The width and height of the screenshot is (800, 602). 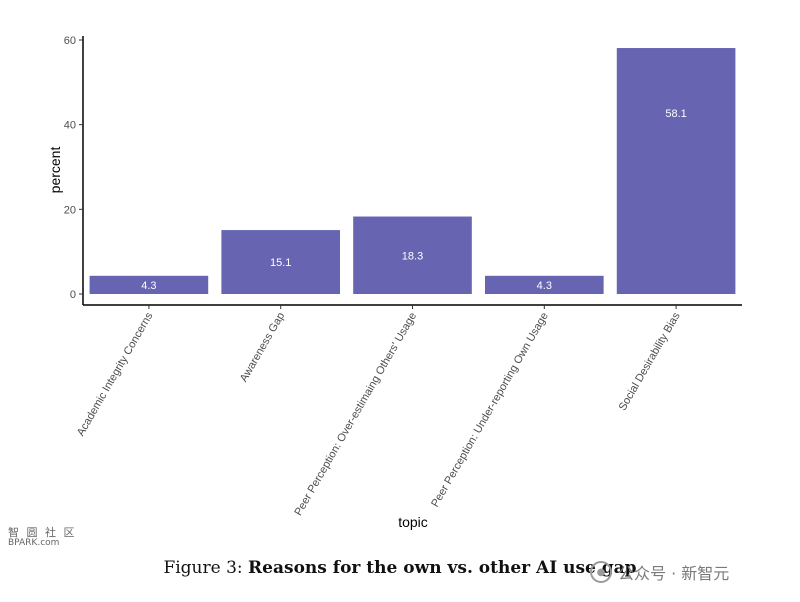 What do you see at coordinates (675, 114) in the screenshot?
I see `bar-value-label: 58.1` at bounding box center [675, 114].